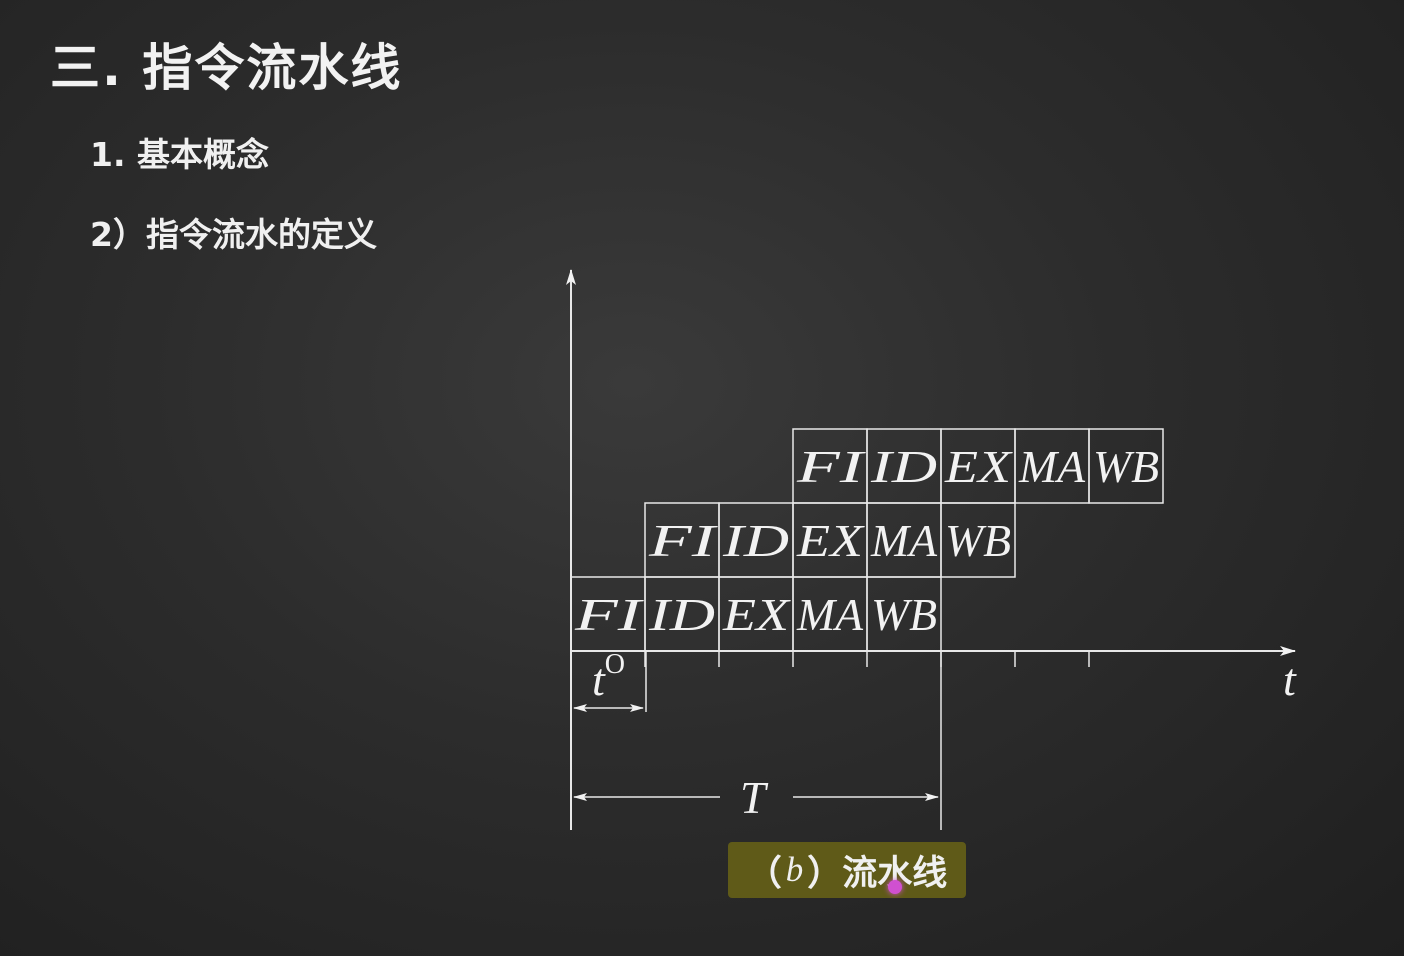  What do you see at coordinates (895, 887) in the screenshot?
I see `pointer-cursor` at bounding box center [895, 887].